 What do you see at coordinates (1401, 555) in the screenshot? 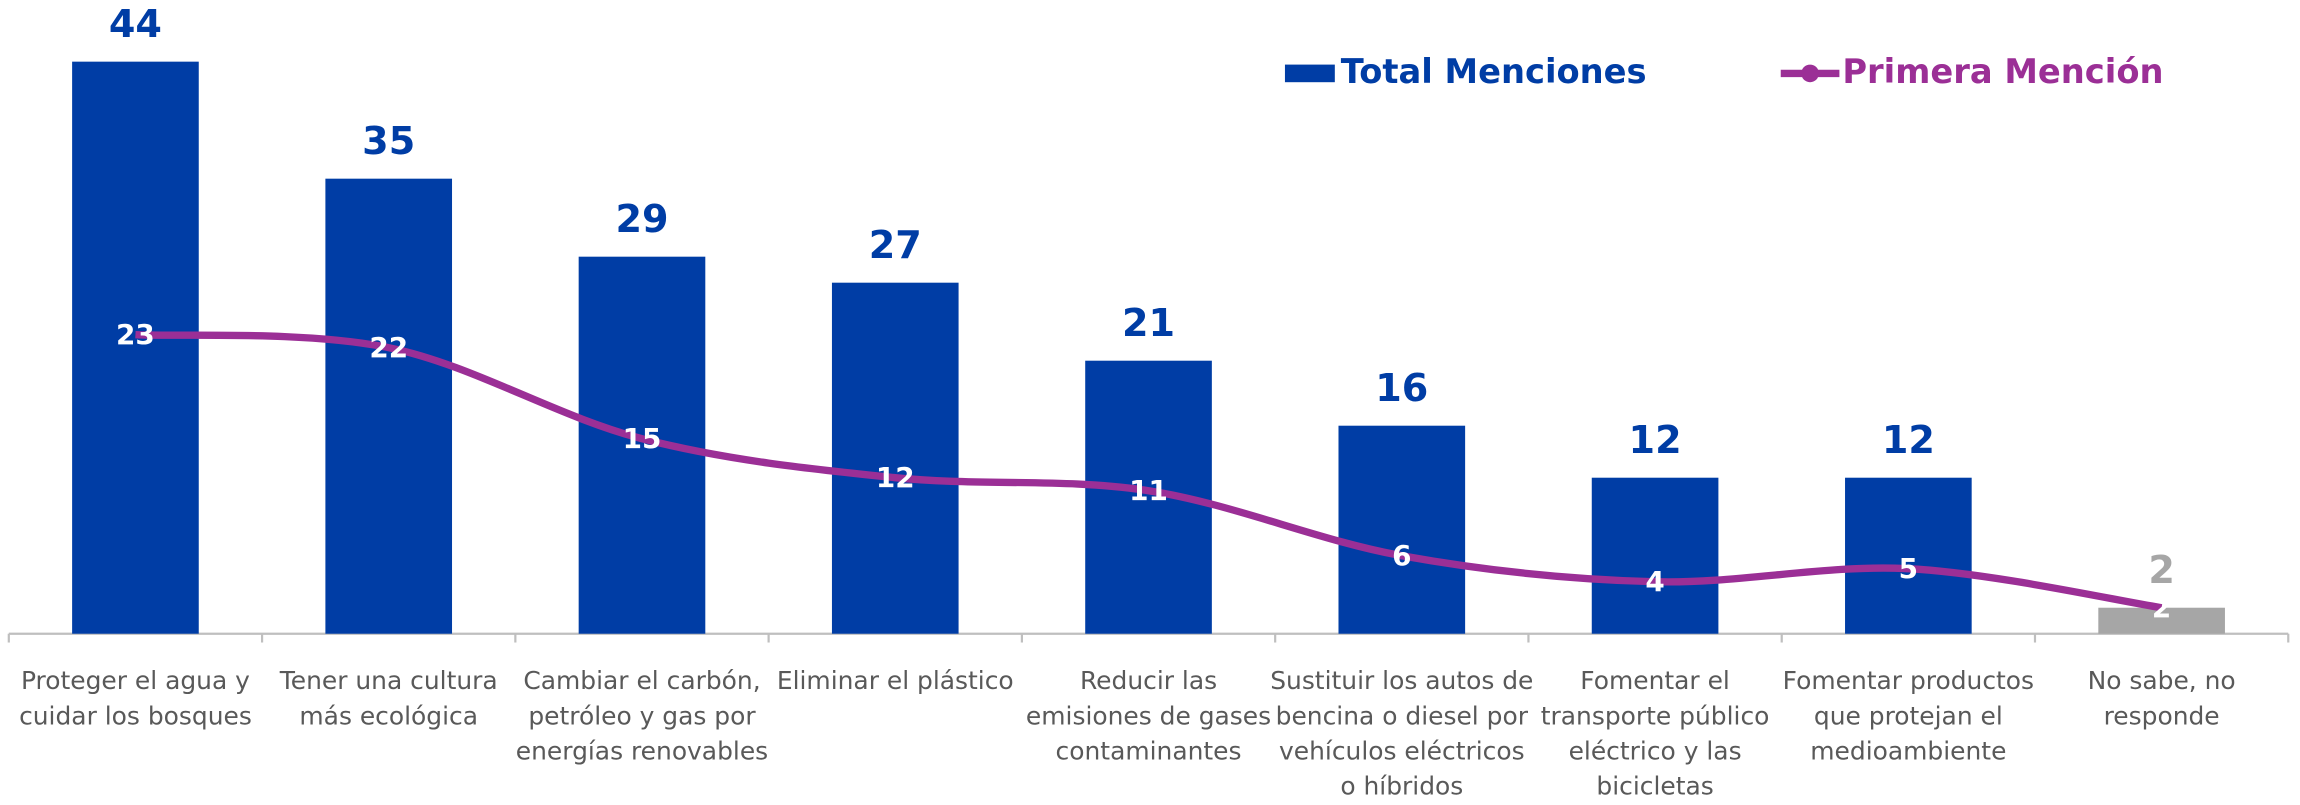
I see `line-value-label: 6` at bounding box center [1401, 555].